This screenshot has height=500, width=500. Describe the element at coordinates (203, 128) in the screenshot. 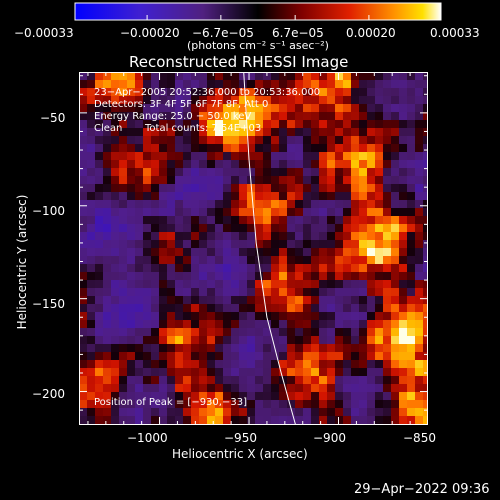

I see `annotation-counts: Total counts: 7.54E+03` at that location.